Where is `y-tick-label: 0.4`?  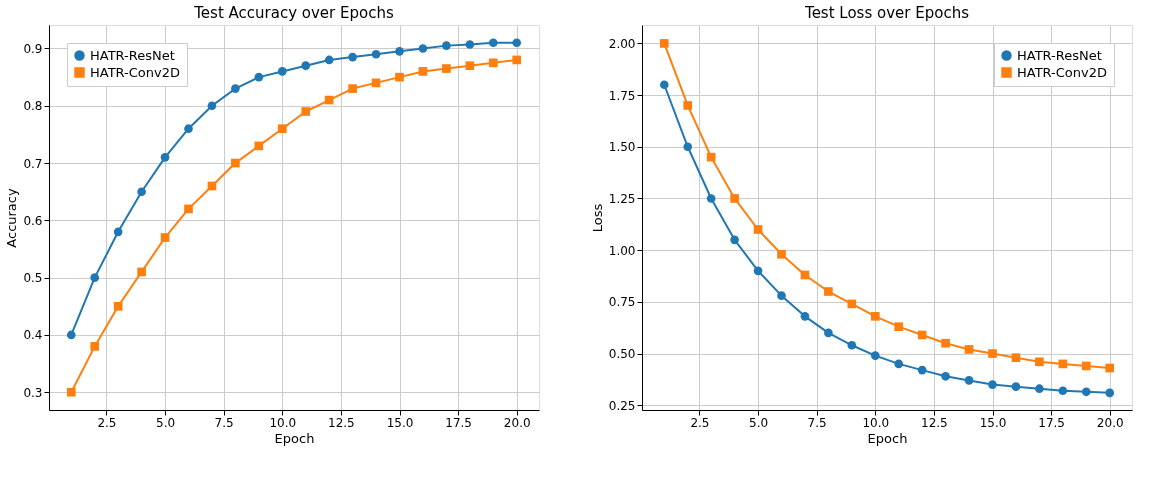
y-tick-label: 0.4 is located at coordinates (33, 335).